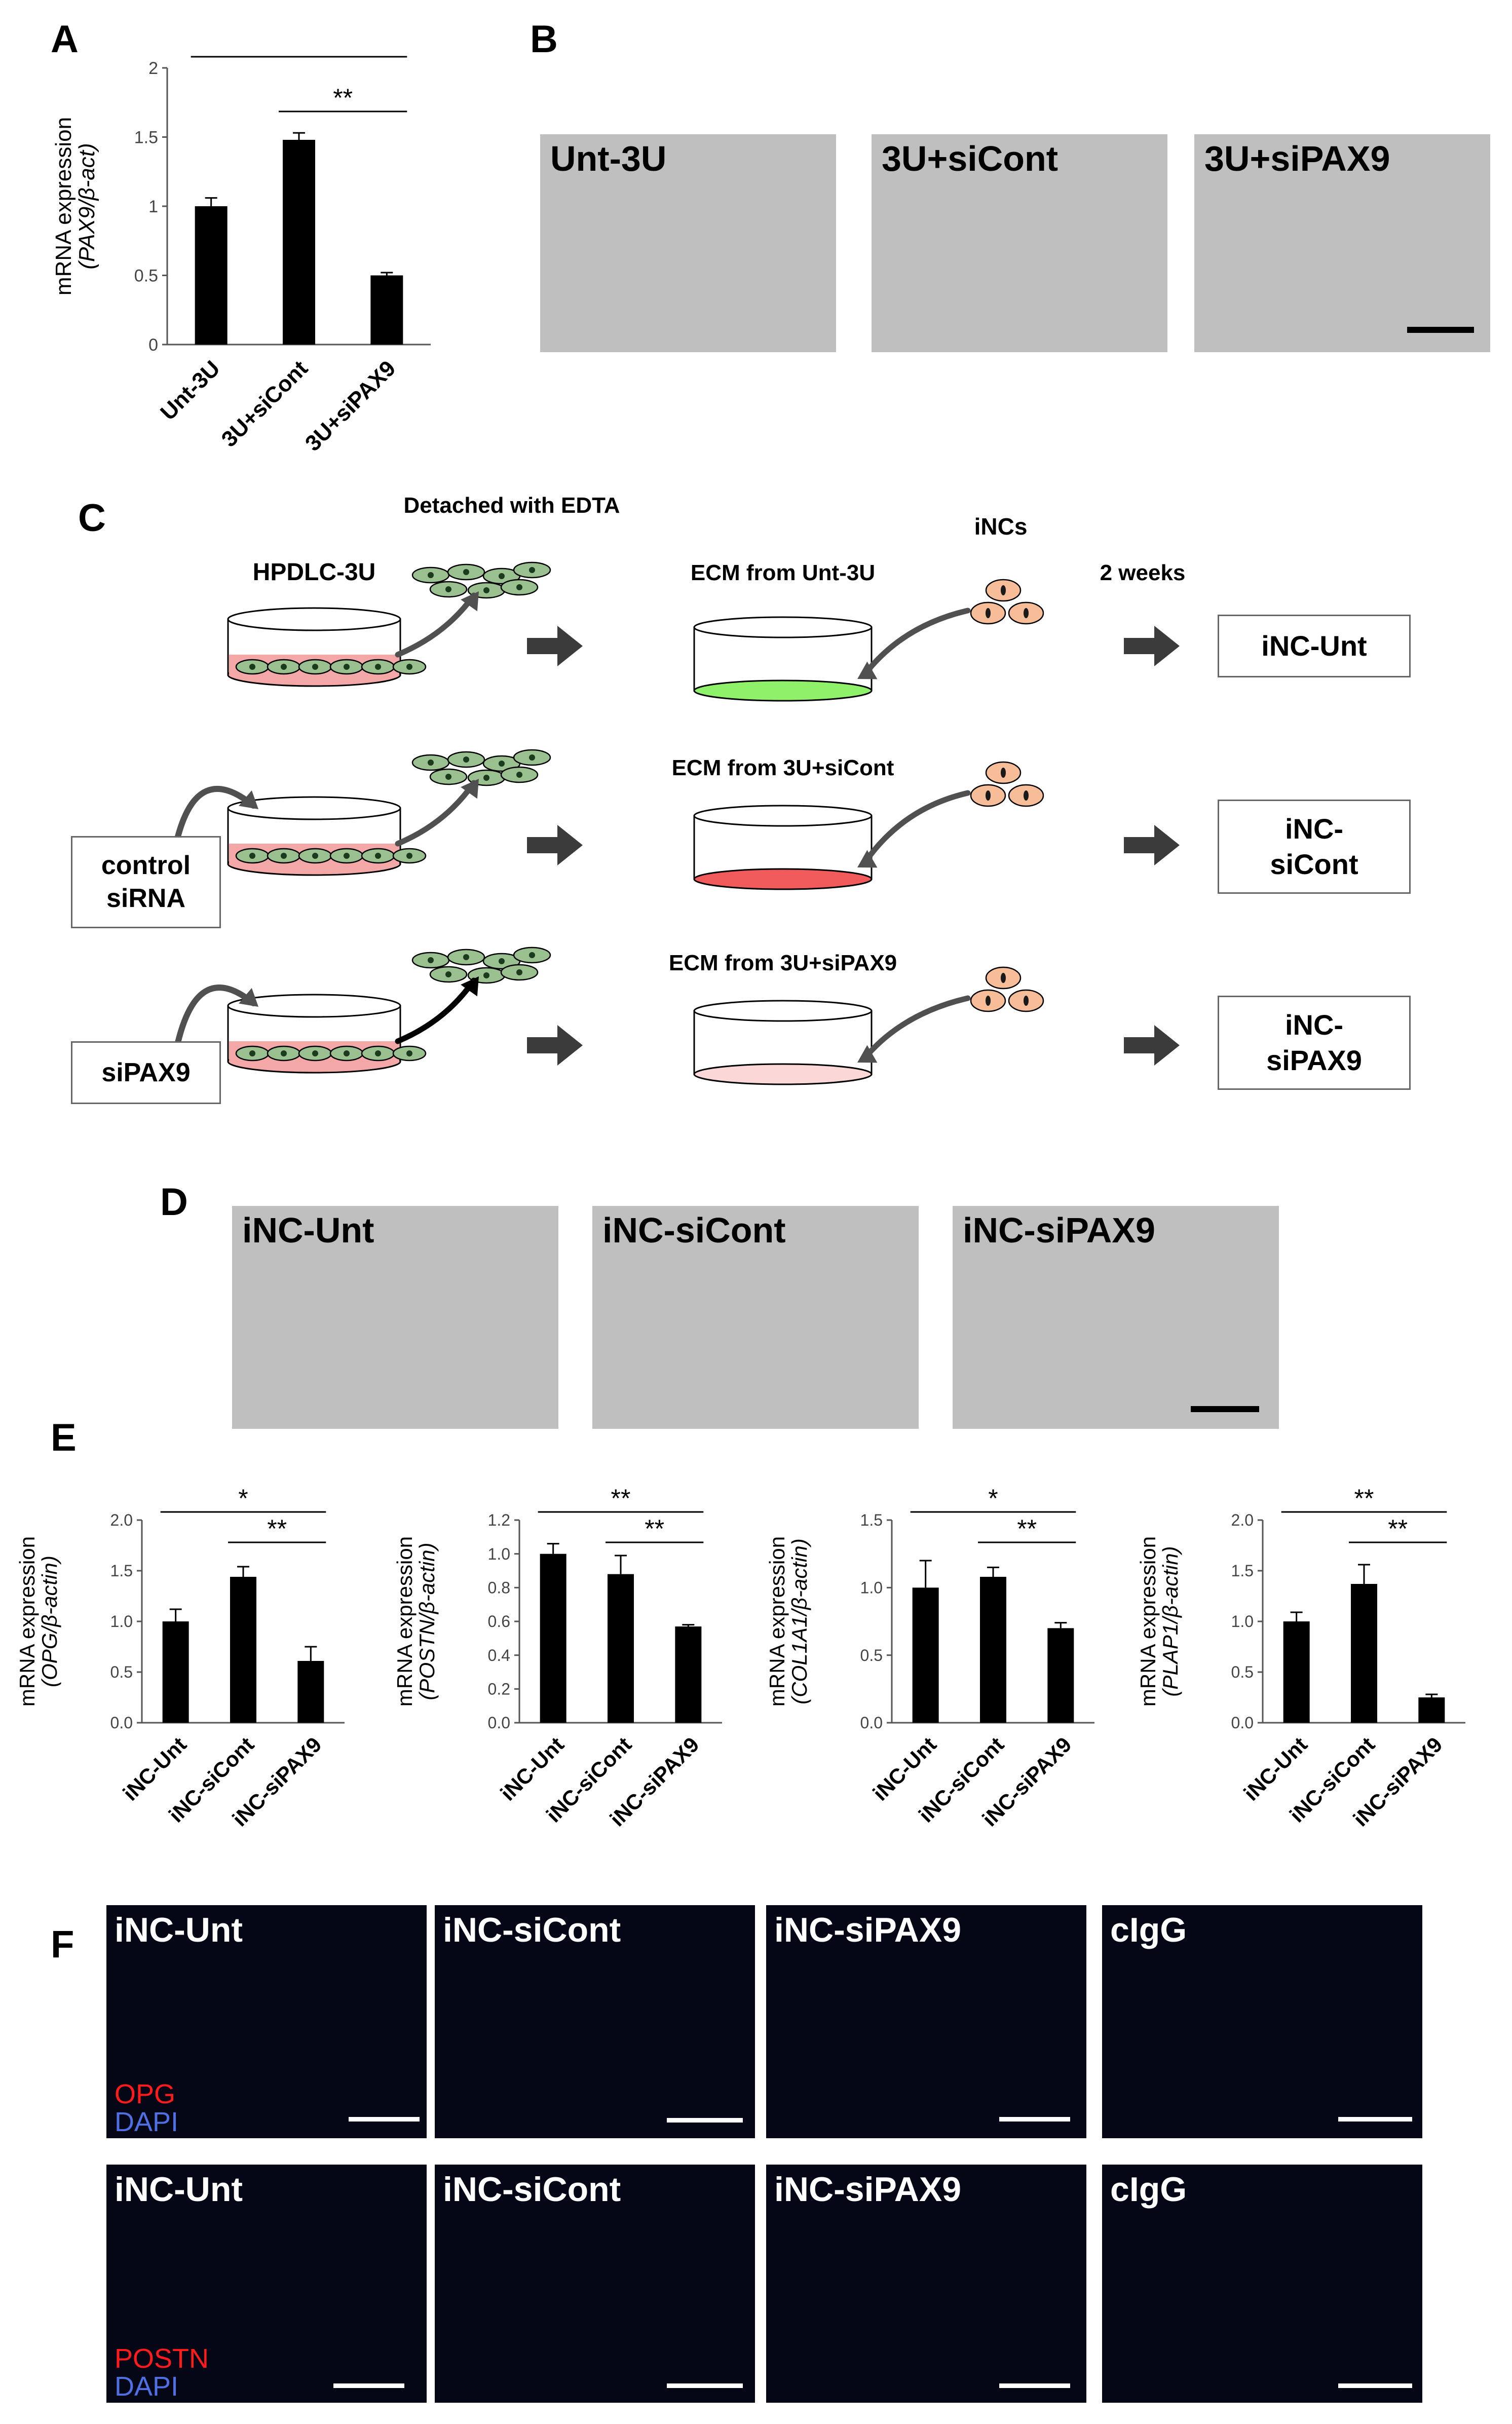 The width and height of the screenshot is (1512, 2424). I want to click on y-tick-label: 0.5, so click(146, 275).